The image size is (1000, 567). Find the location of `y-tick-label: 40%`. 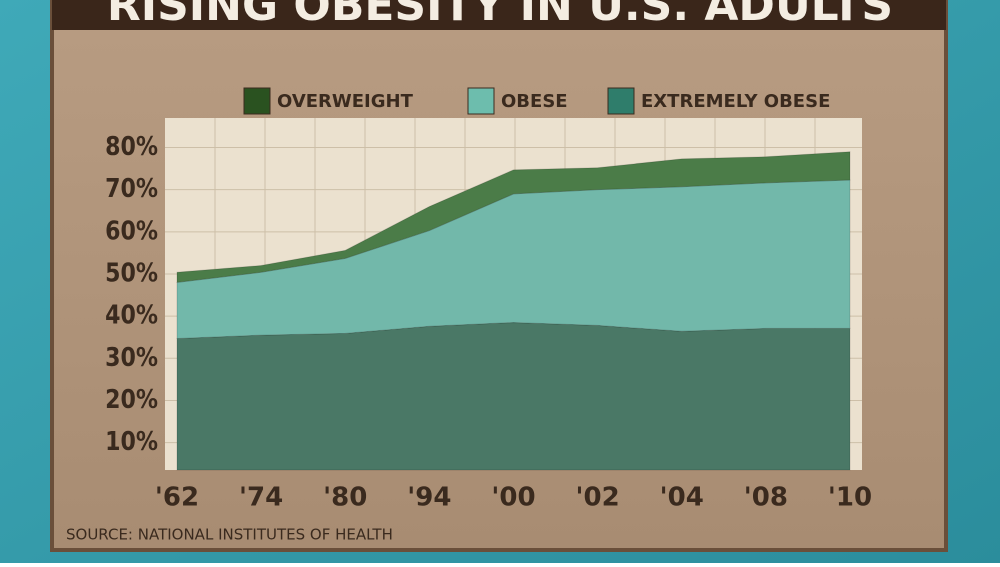

y-tick-label: 40% is located at coordinates (131, 315).